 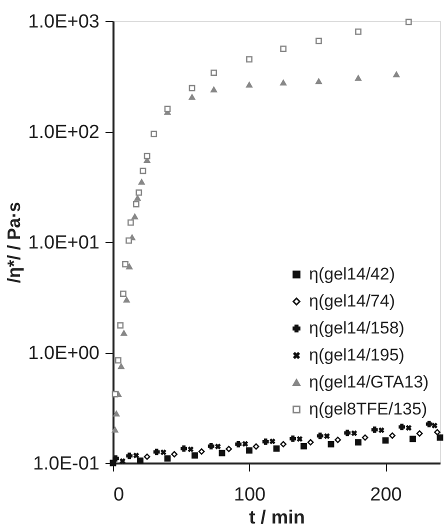 What do you see at coordinates (356, 355) in the screenshot?
I see `legend-label: η(gel14/195)` at bounding box center [356, 355].